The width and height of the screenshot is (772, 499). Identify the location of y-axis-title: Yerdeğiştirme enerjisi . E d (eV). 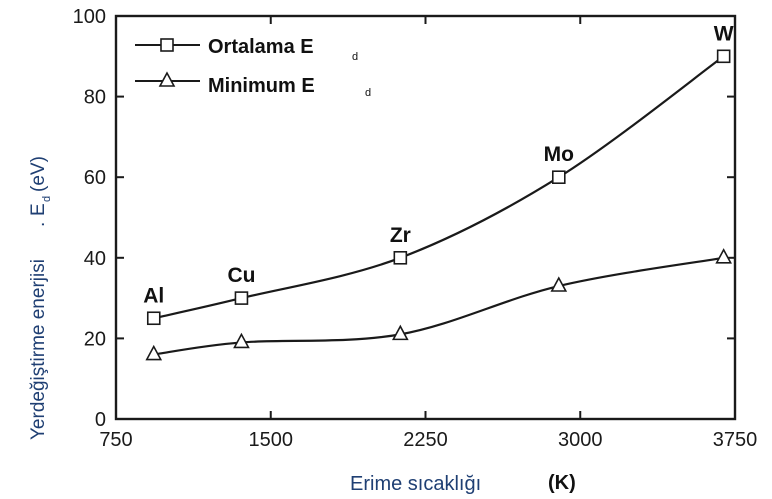
(40, 298).